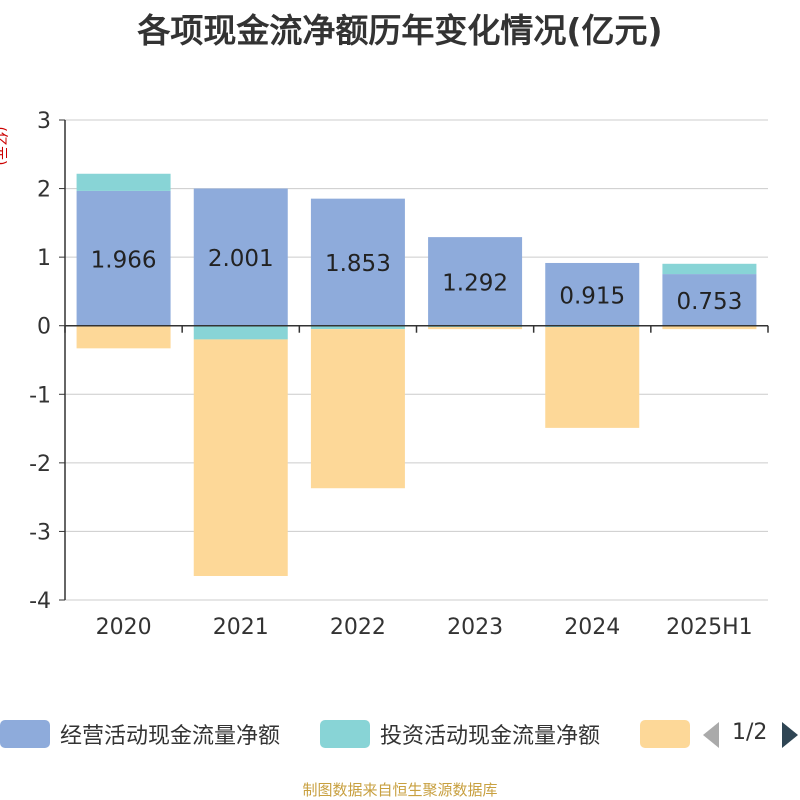  Describe the element at coordinates (357, 327) in the screenshot. I see `bar-series-1-2022` at that location.